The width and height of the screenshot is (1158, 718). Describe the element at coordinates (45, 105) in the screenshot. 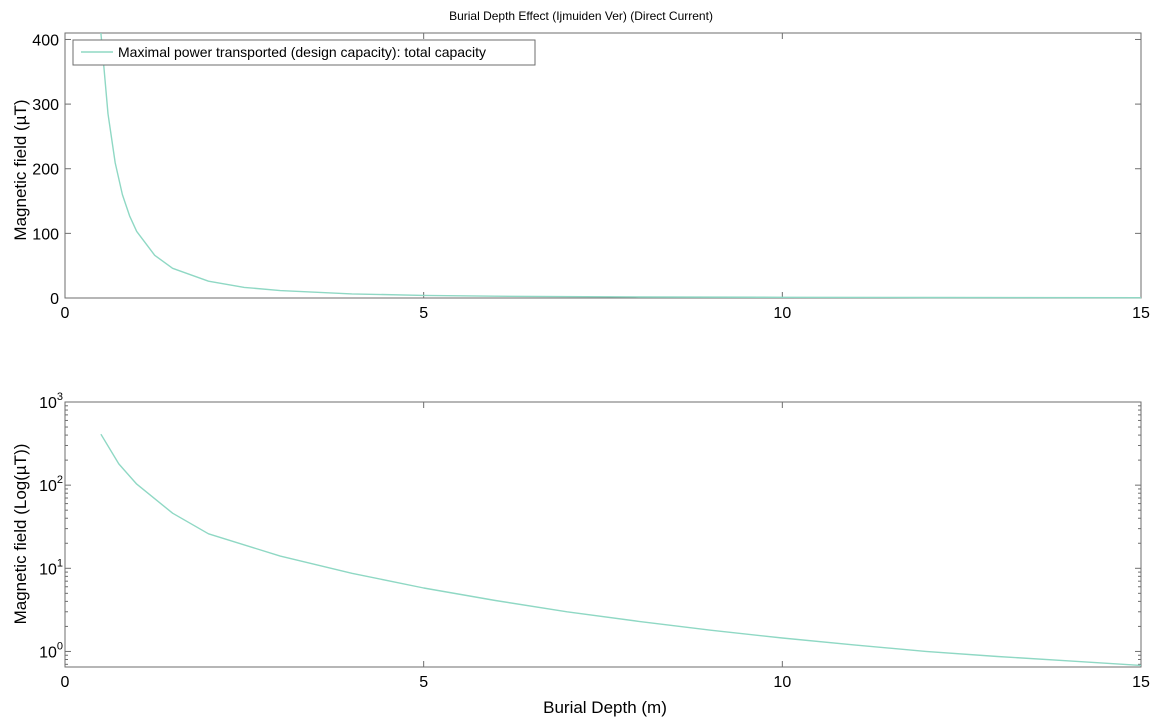

I see `y-tick-label: 300` at that location.